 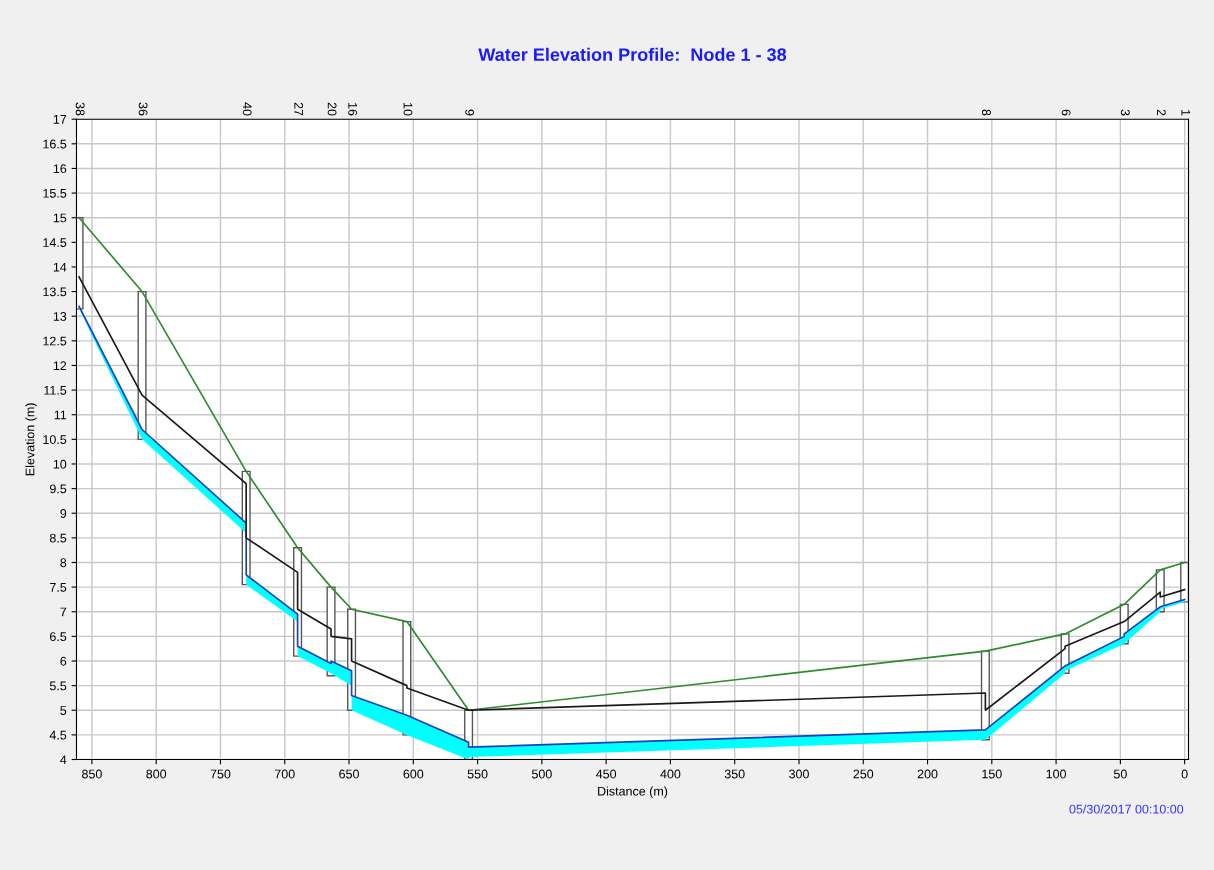 What do you see at coordinates (60, 218) in the screenshot?
I see `y-tick-label: 15` at bounding box center [60, 218].